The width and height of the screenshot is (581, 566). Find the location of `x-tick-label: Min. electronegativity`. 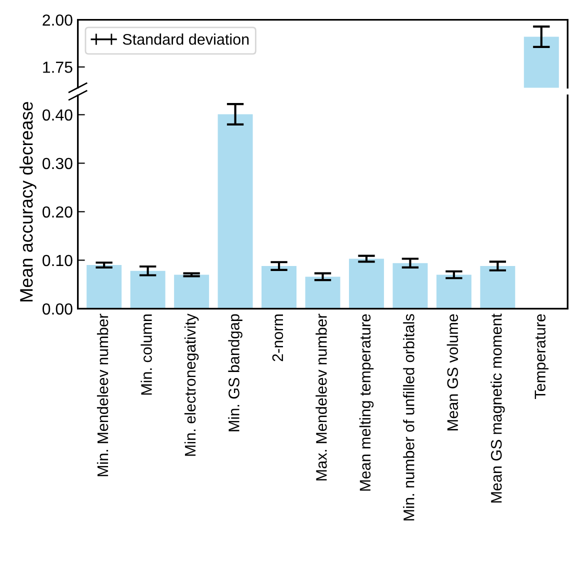

x-tick-label: Min. electronegativity is located at coordinates (191, 385).